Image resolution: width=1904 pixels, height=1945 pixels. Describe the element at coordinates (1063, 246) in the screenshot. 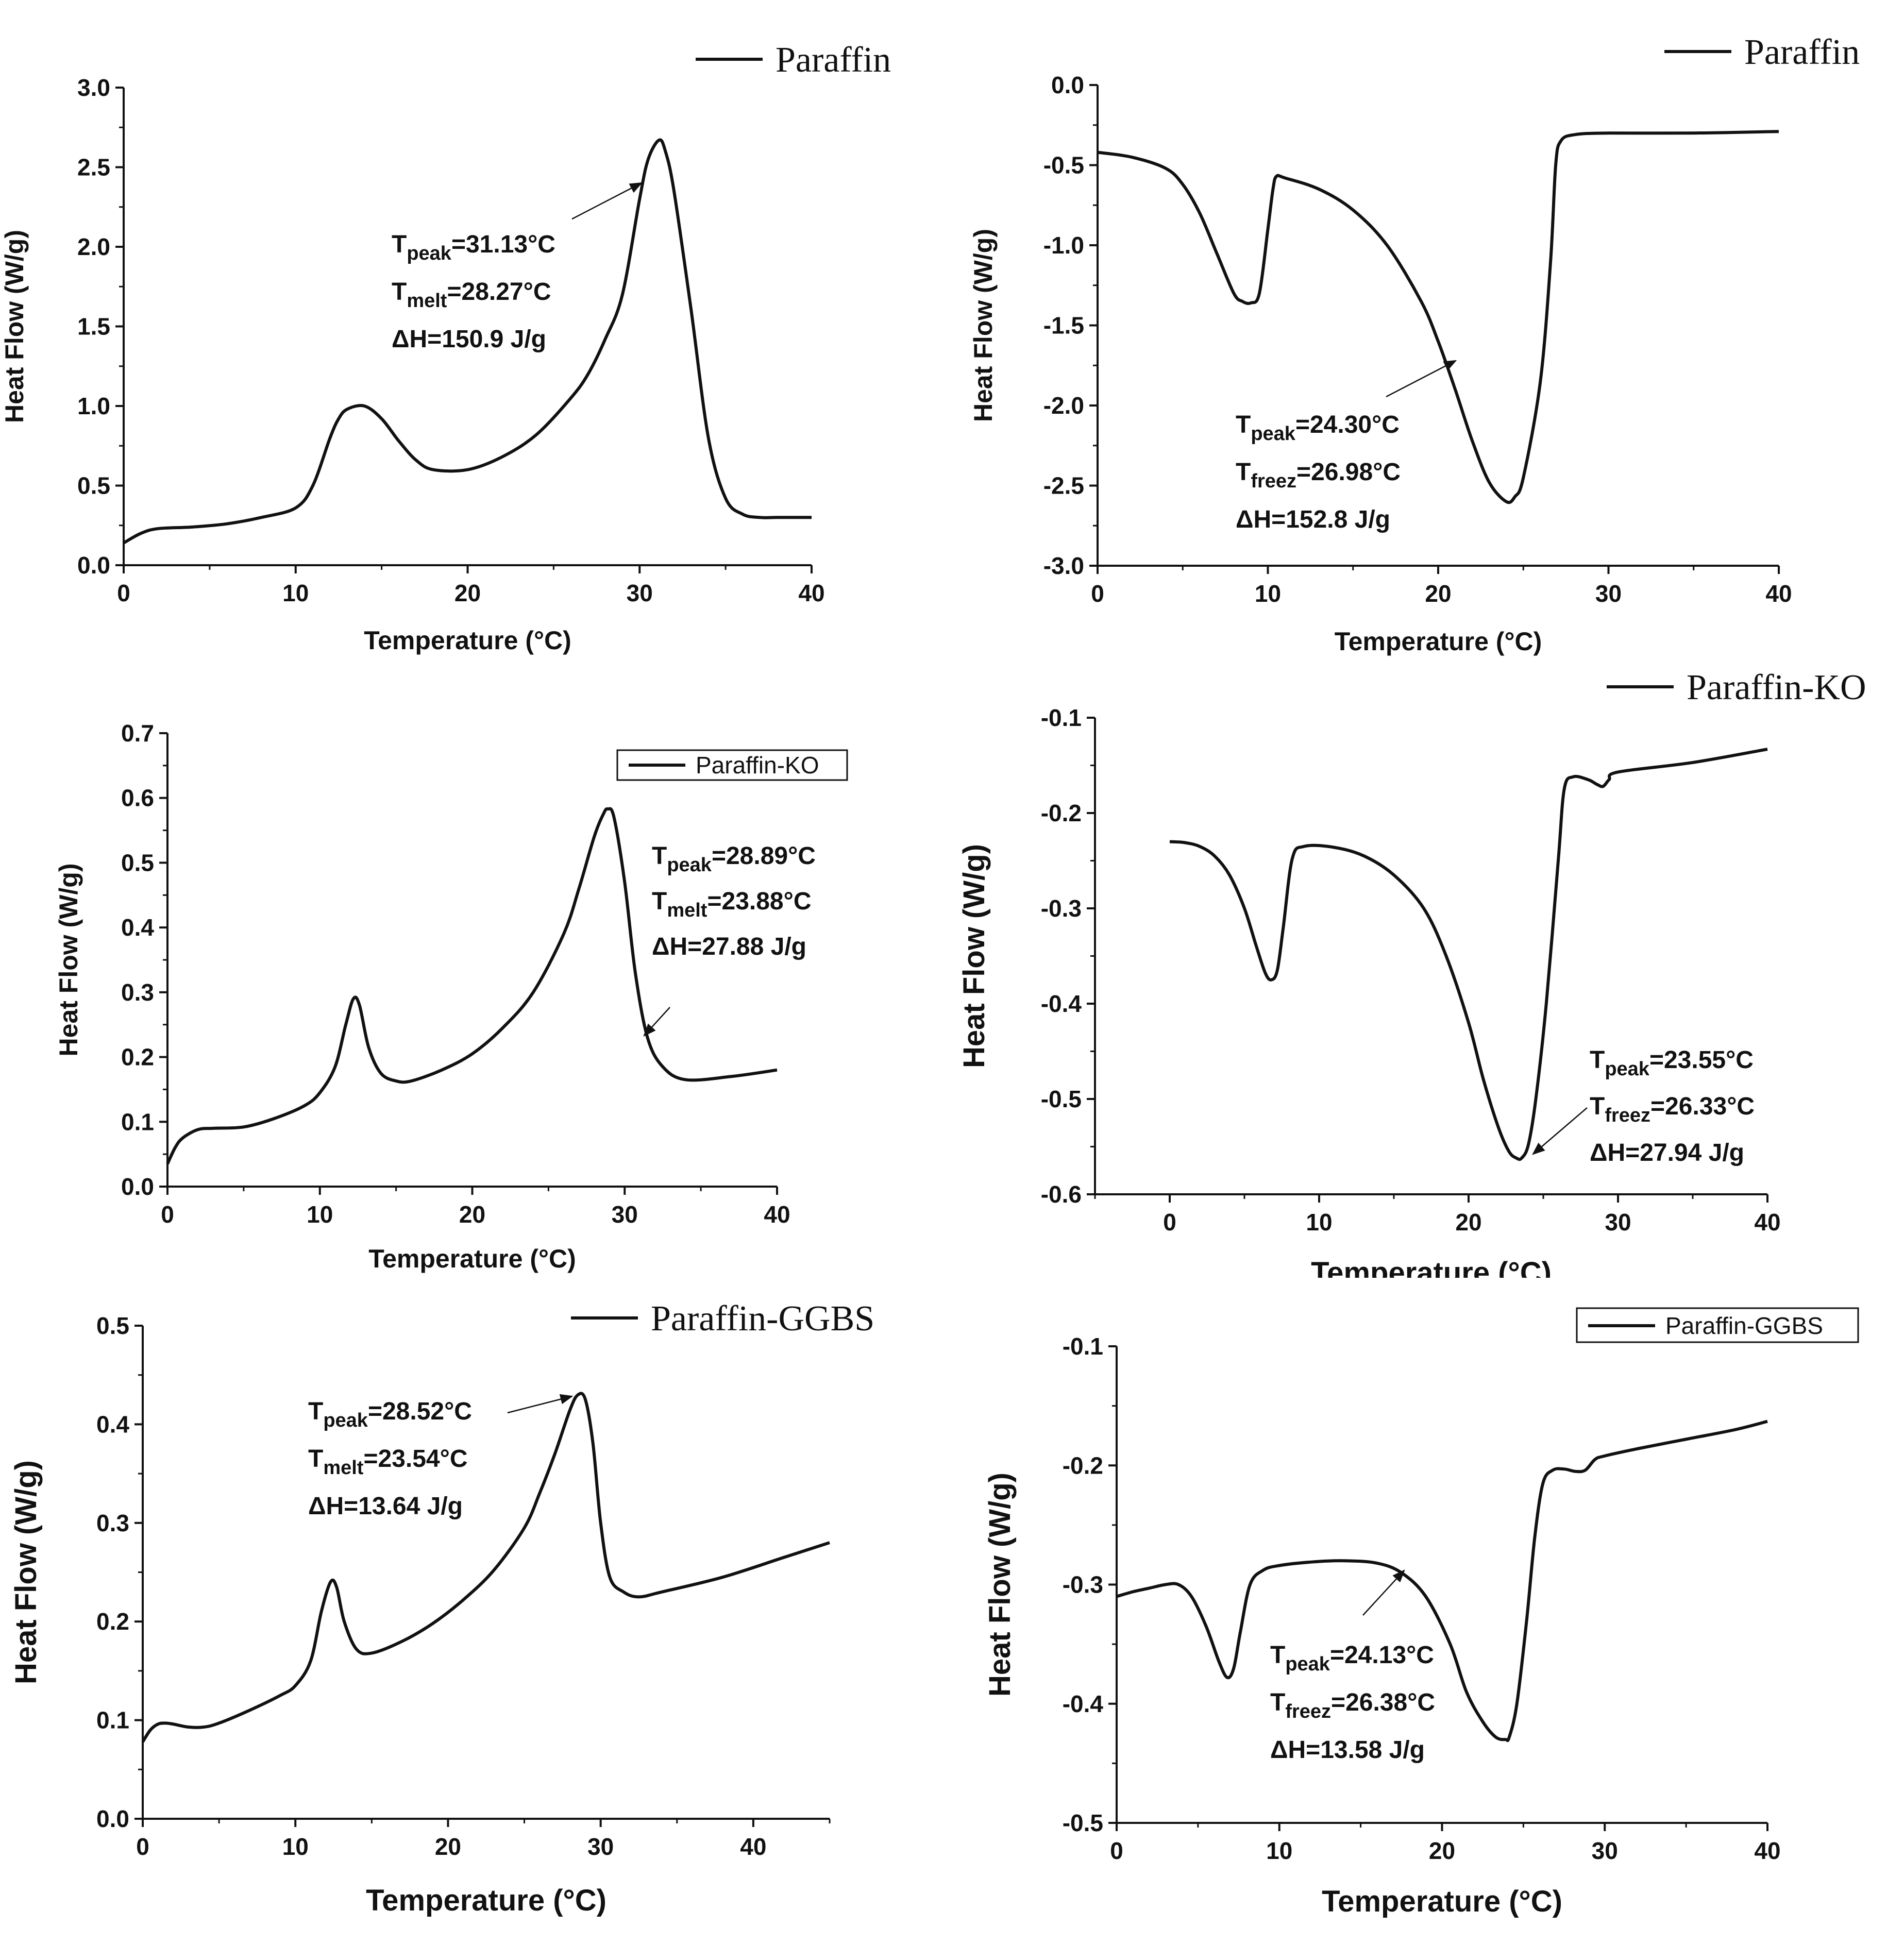

I see `y-tick-label: -1.0` at that location.